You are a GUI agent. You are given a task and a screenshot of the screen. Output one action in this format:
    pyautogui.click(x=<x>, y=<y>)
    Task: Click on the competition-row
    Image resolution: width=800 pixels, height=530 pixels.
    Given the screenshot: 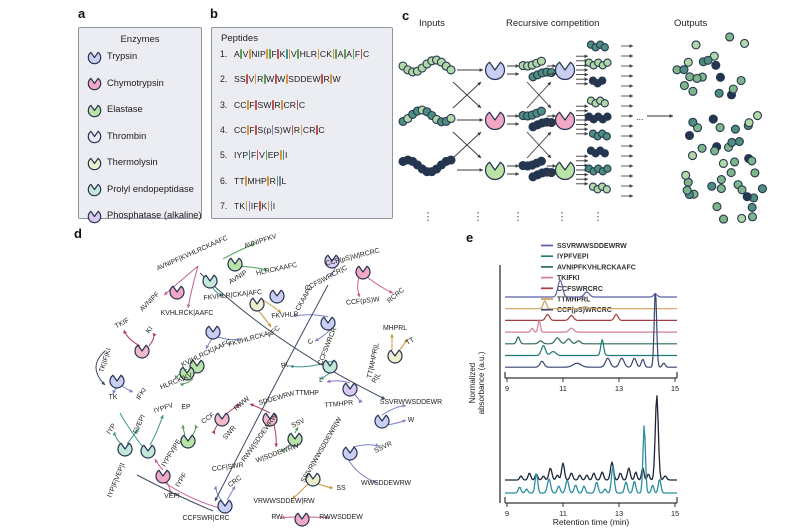 What is the action you would take?
    pyautogui.click(x=493, y=170)
    